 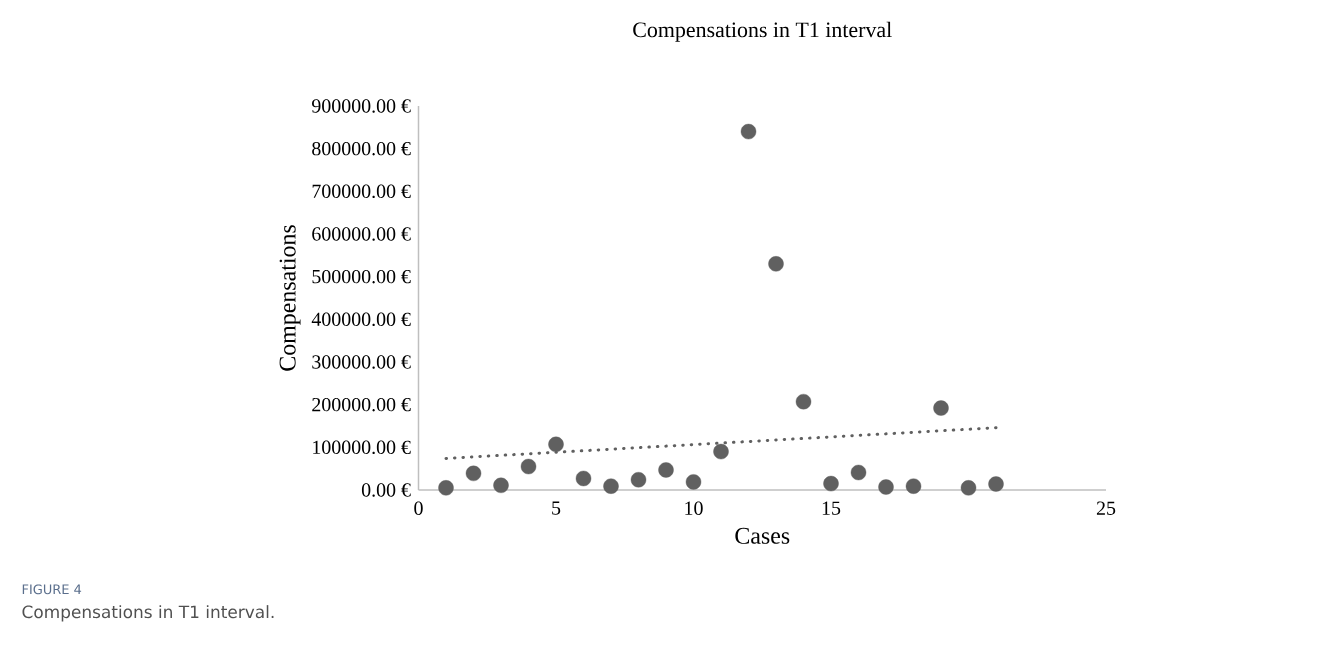 What do you see at coordinates (418, 508) in the screenshot?
I see `x-tick-label: 0` at bounding box center [418, 508].